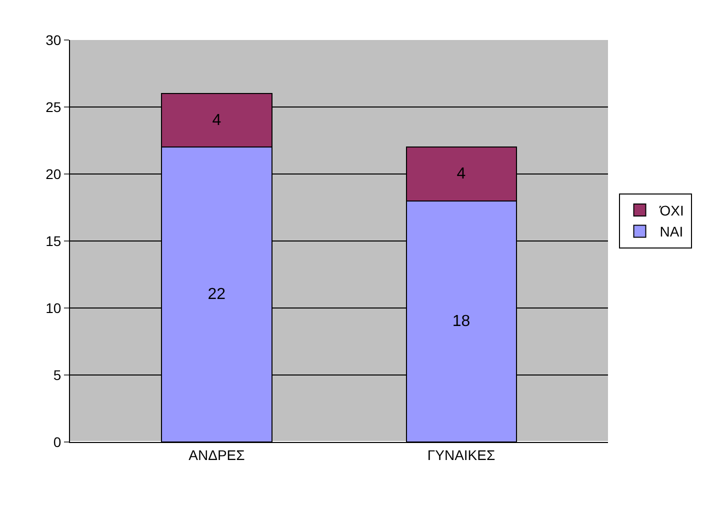 Image resolution: width=728 pixels, height=512 pixels. What do you see at coordinates (461, 321) in the screenshot?
I see `data-label: 18` at bounding box center [461, 321].